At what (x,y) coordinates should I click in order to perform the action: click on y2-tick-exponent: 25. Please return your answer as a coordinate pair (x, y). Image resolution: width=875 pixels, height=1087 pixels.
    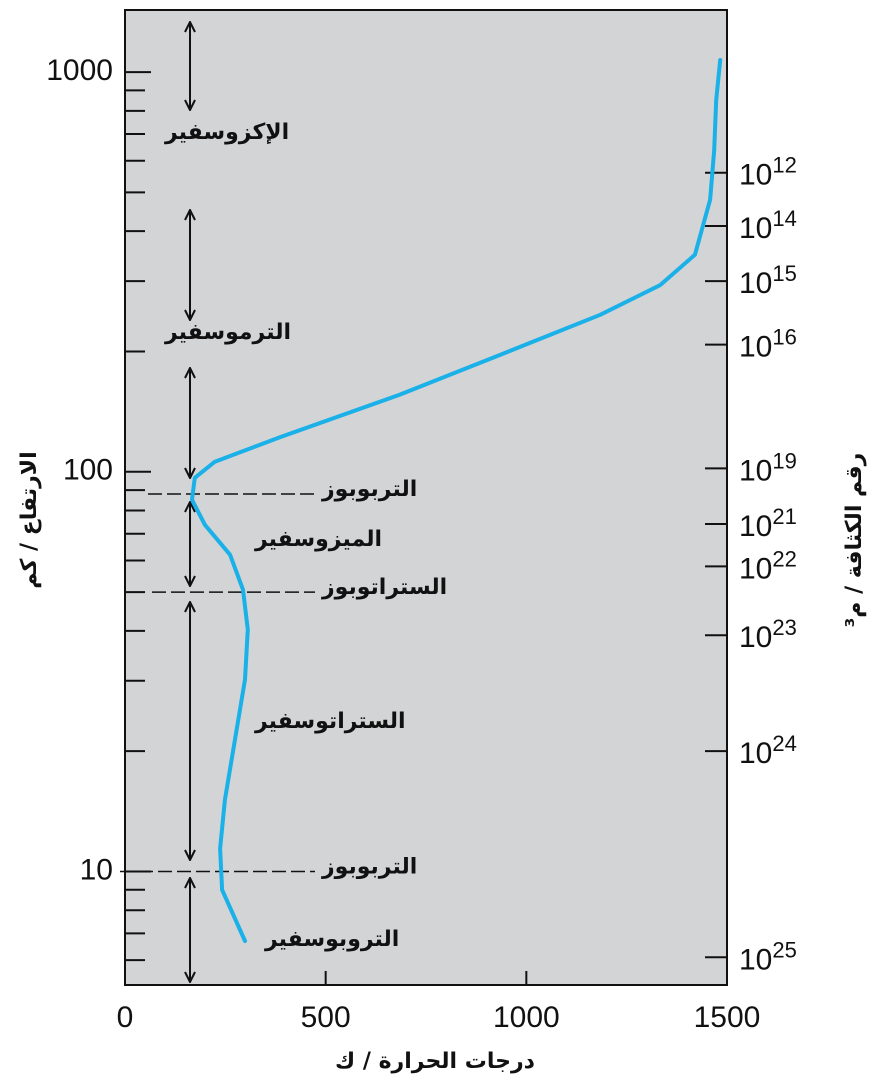
    Looking at the image, I should click on (784, 949).